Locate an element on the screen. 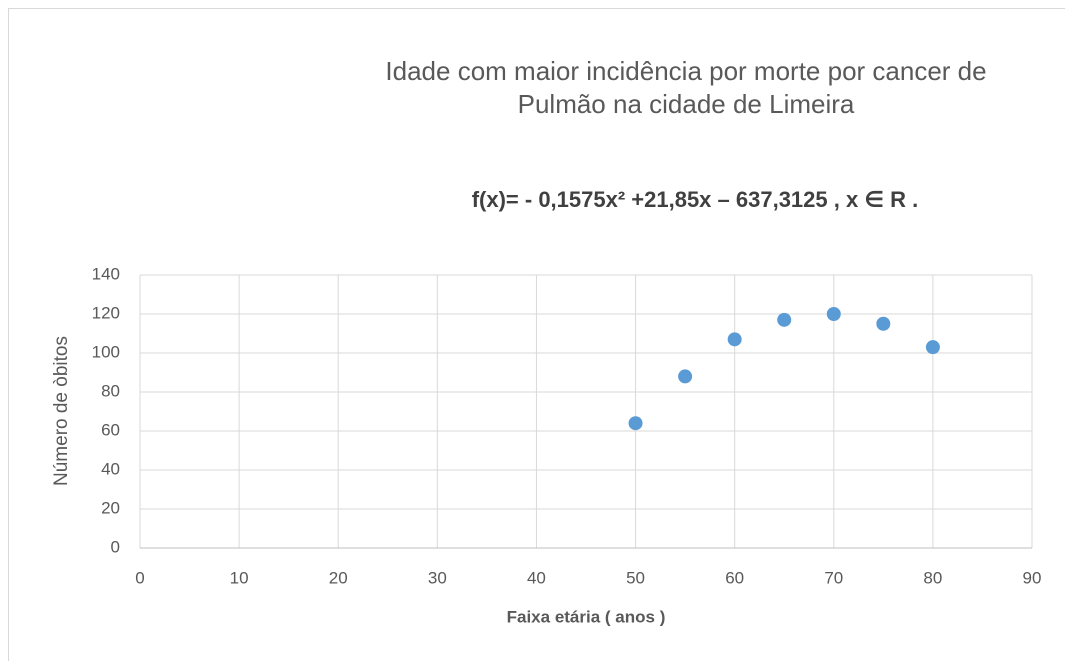 The width and height of the screenshot is (1065, 661). y-axis-title: Número de òbitos is located at coordinates (61, 411).